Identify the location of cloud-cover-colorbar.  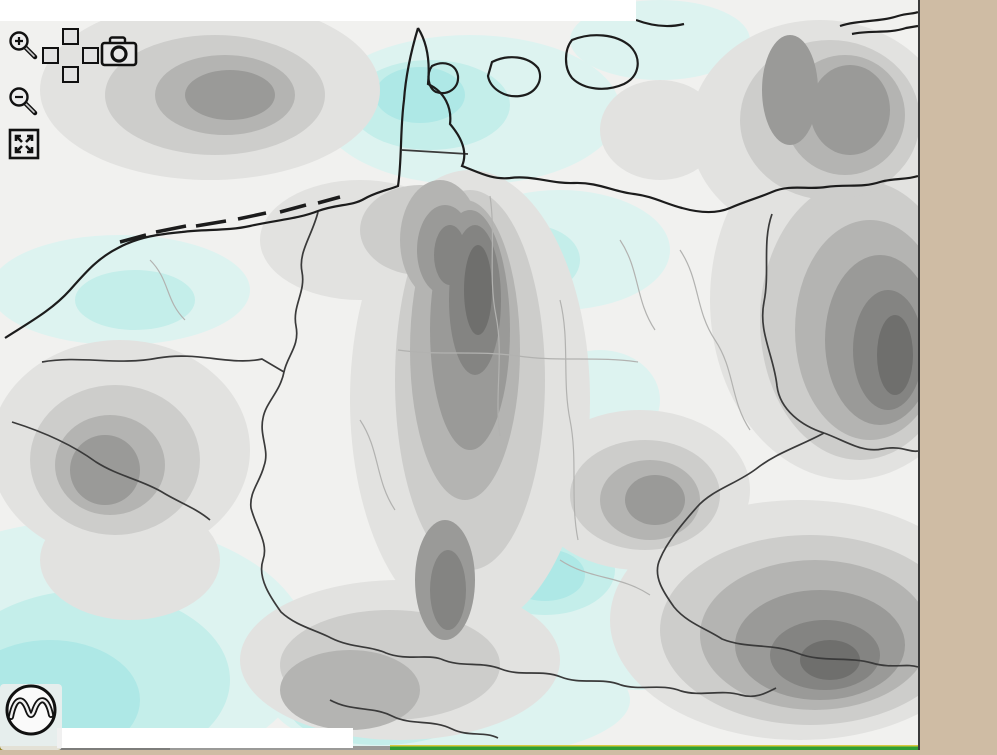
(958, 375).